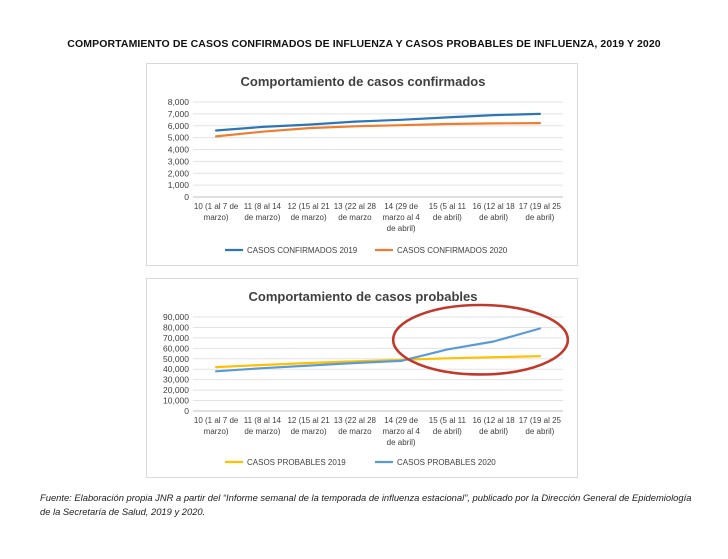 The width and height of the screenshot is (728, 559). What do you see at coordinates (179, 185) in the screenshot?
I see `y-tick-label: 1,000` at bounding box center [179, 185].